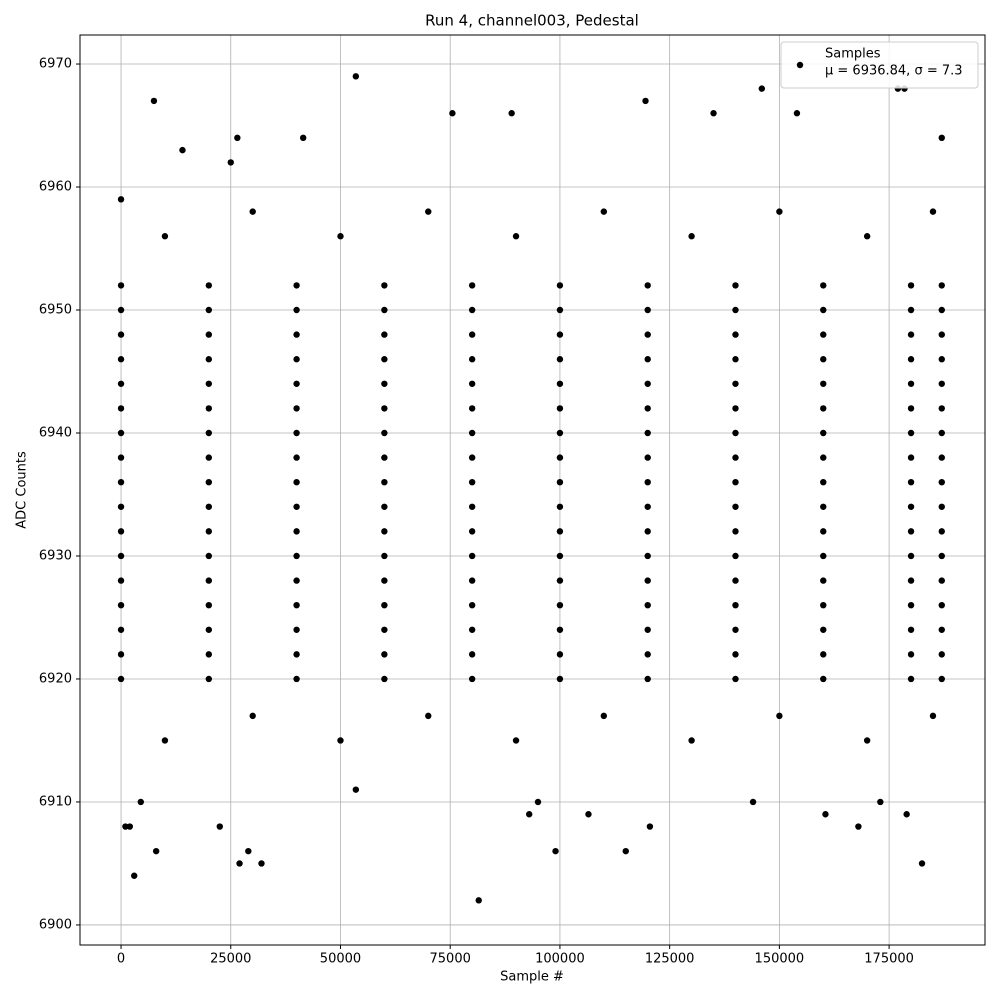 The height and width of the screenshot is (1004, 1000). Describe the element at coordinates (55, 187) in the screenshot. I see `y-tick-label: 6960` at that location.